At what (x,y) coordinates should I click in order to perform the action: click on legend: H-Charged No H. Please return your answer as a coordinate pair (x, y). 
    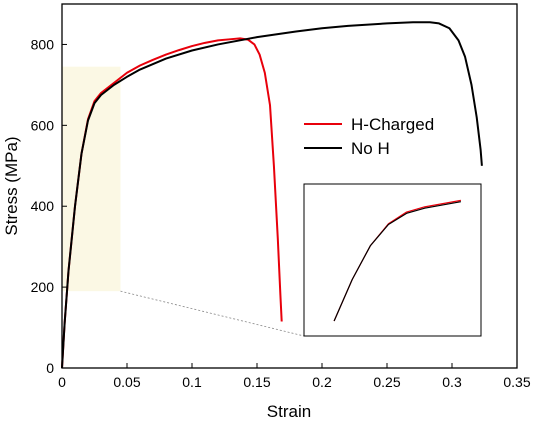
    Looking at the image, I should click on (372, 134).